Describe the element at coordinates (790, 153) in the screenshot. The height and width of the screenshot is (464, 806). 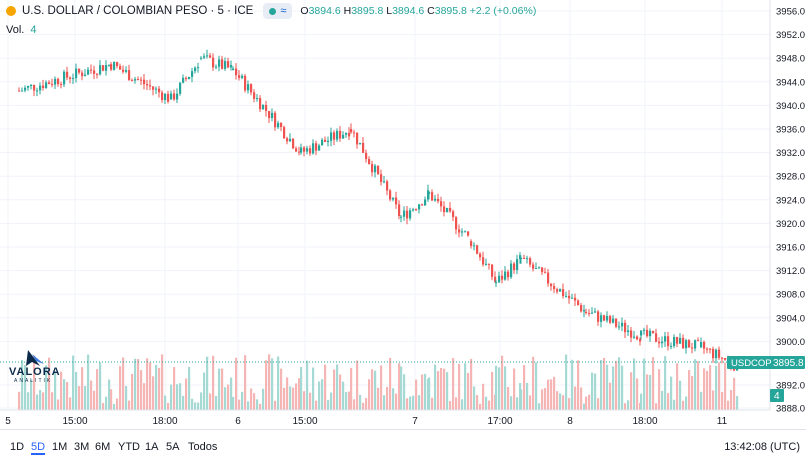
I see `price-tick-label: 3932.0` at that location.